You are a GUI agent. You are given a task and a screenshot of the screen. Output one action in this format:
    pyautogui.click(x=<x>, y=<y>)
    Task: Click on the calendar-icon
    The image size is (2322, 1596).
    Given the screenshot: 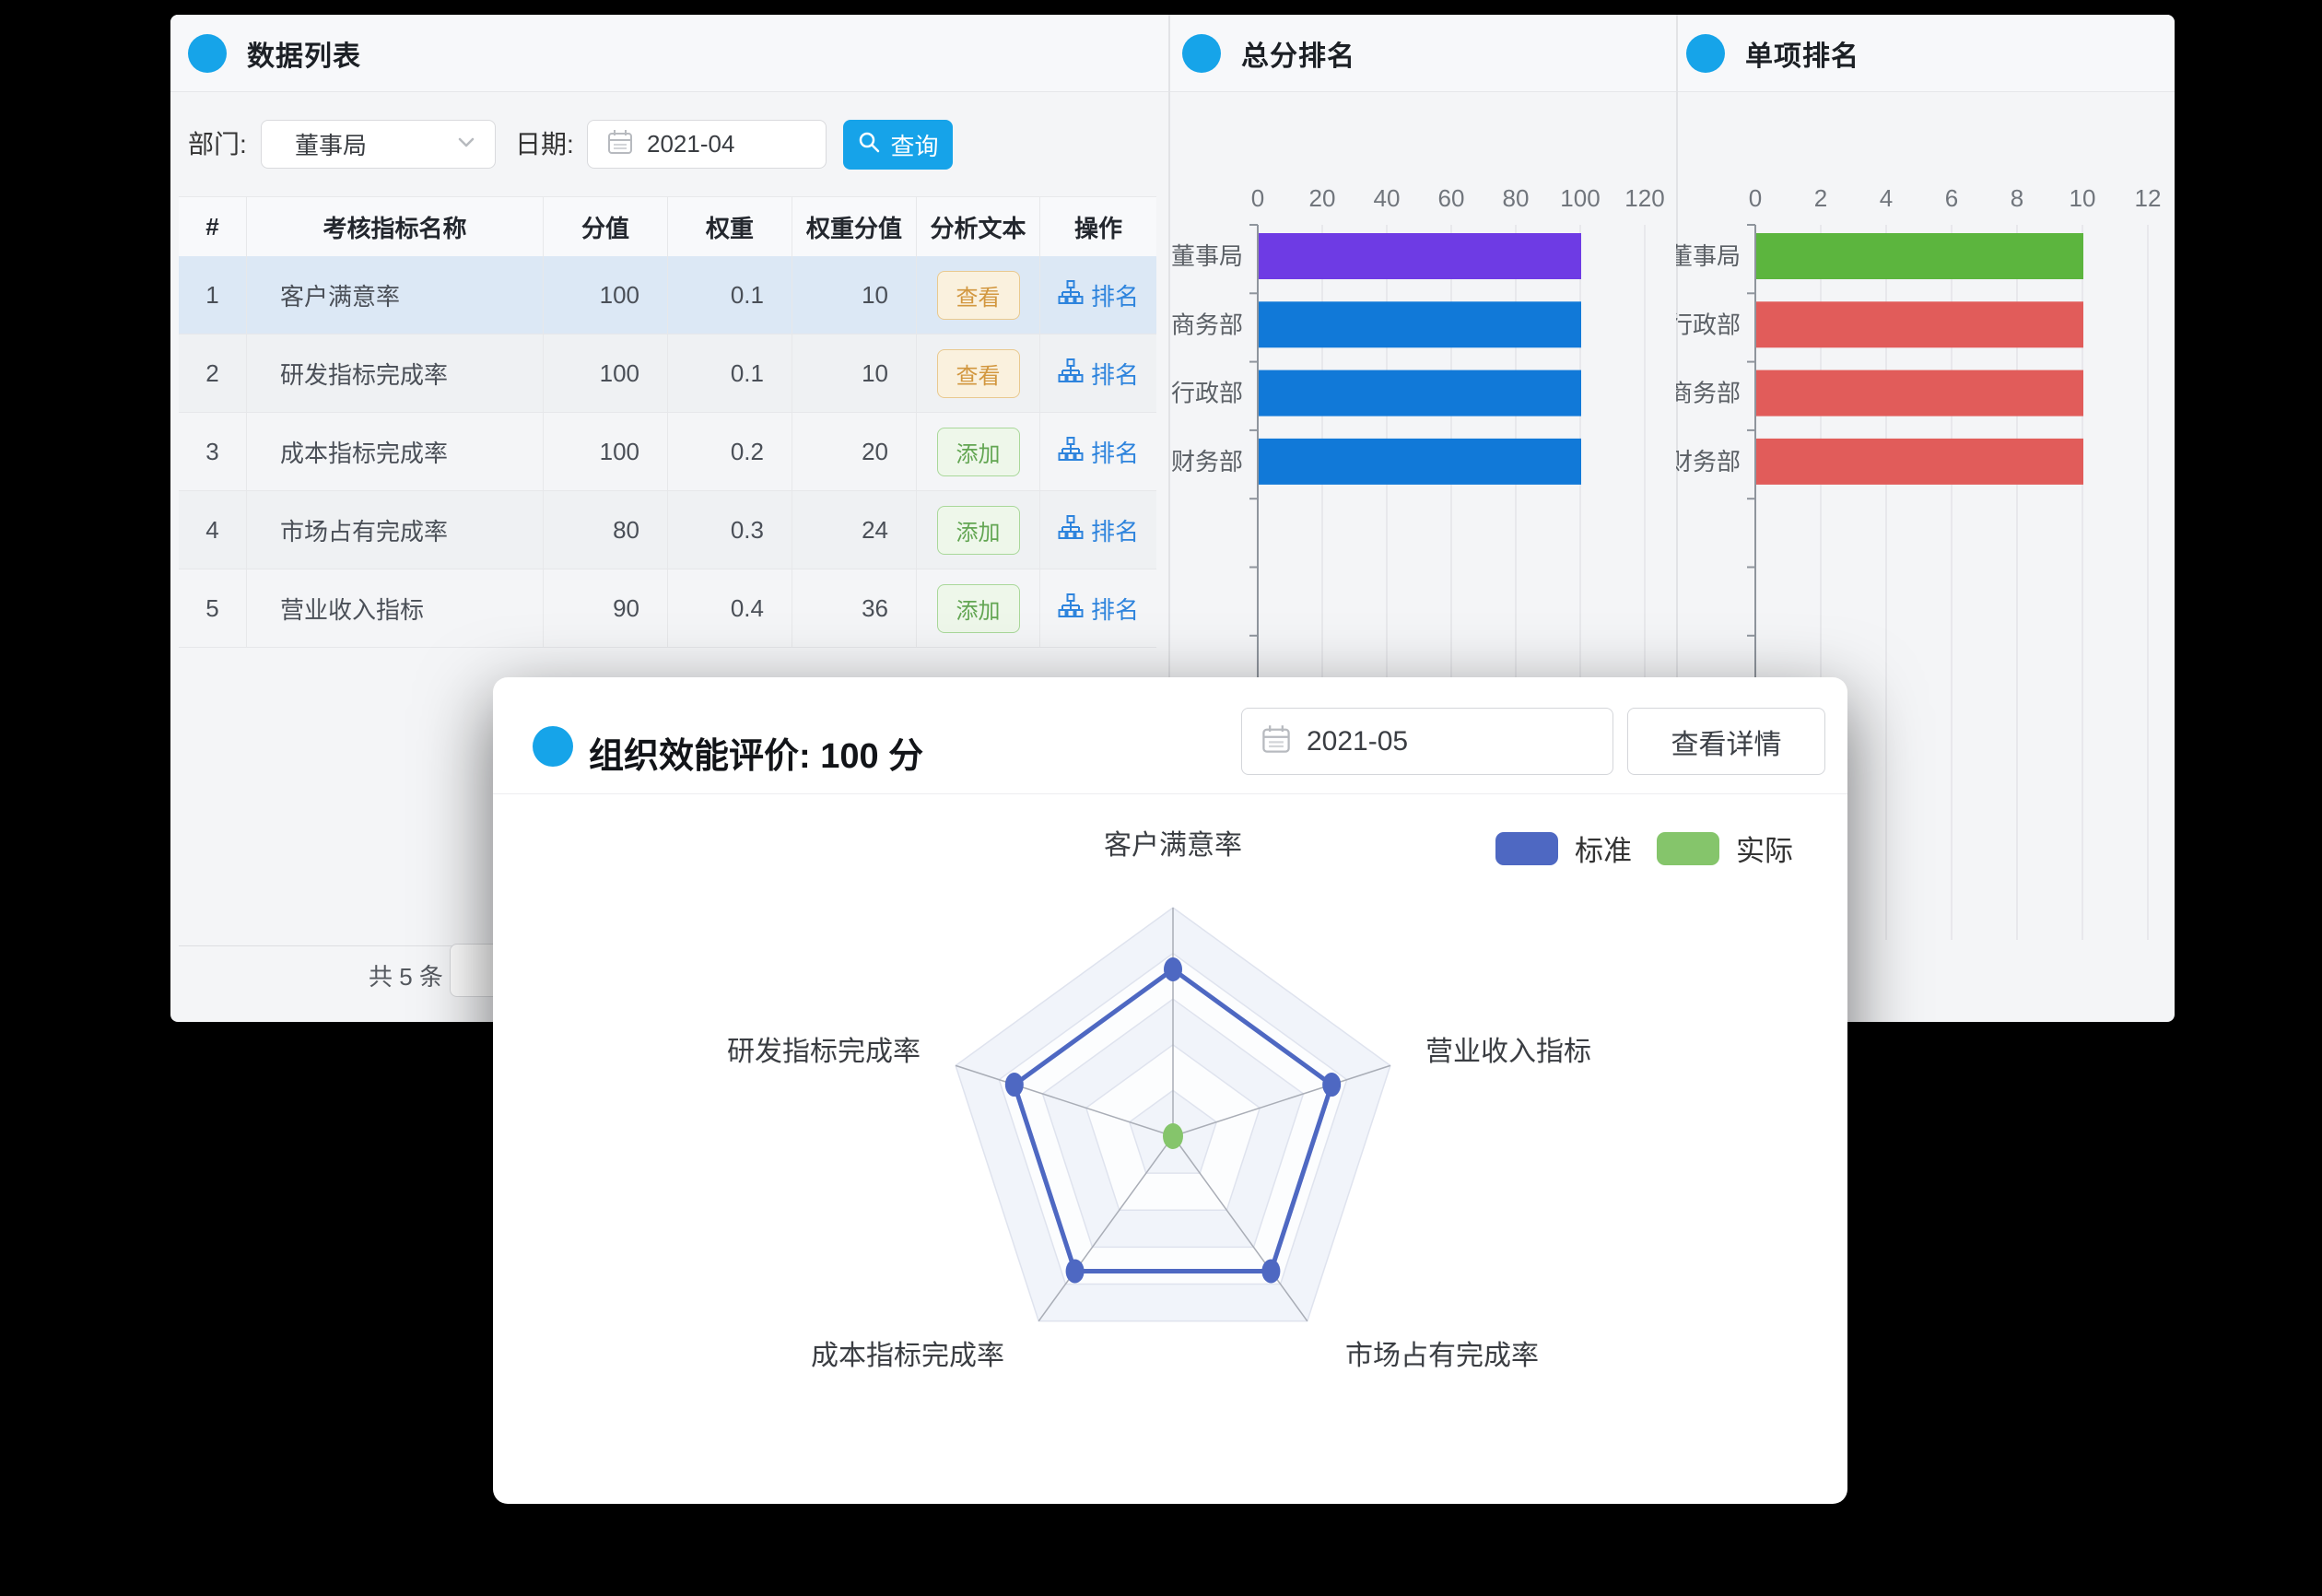 What is the action you would take?
    pyautogui.click(x=1276, y=741)
    